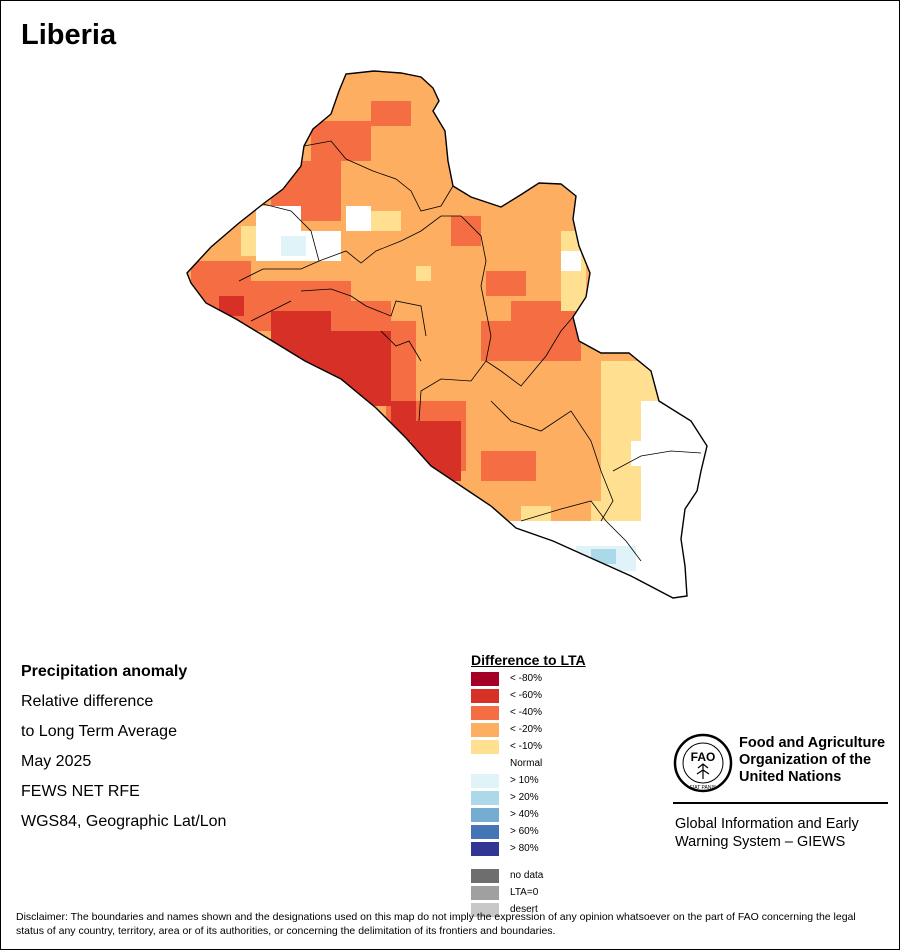 This screenshot has height=950, width=900. Describe the element at coordinates (87, 701) in the screenshot. I see `info-line1: Relative difference` at that location.